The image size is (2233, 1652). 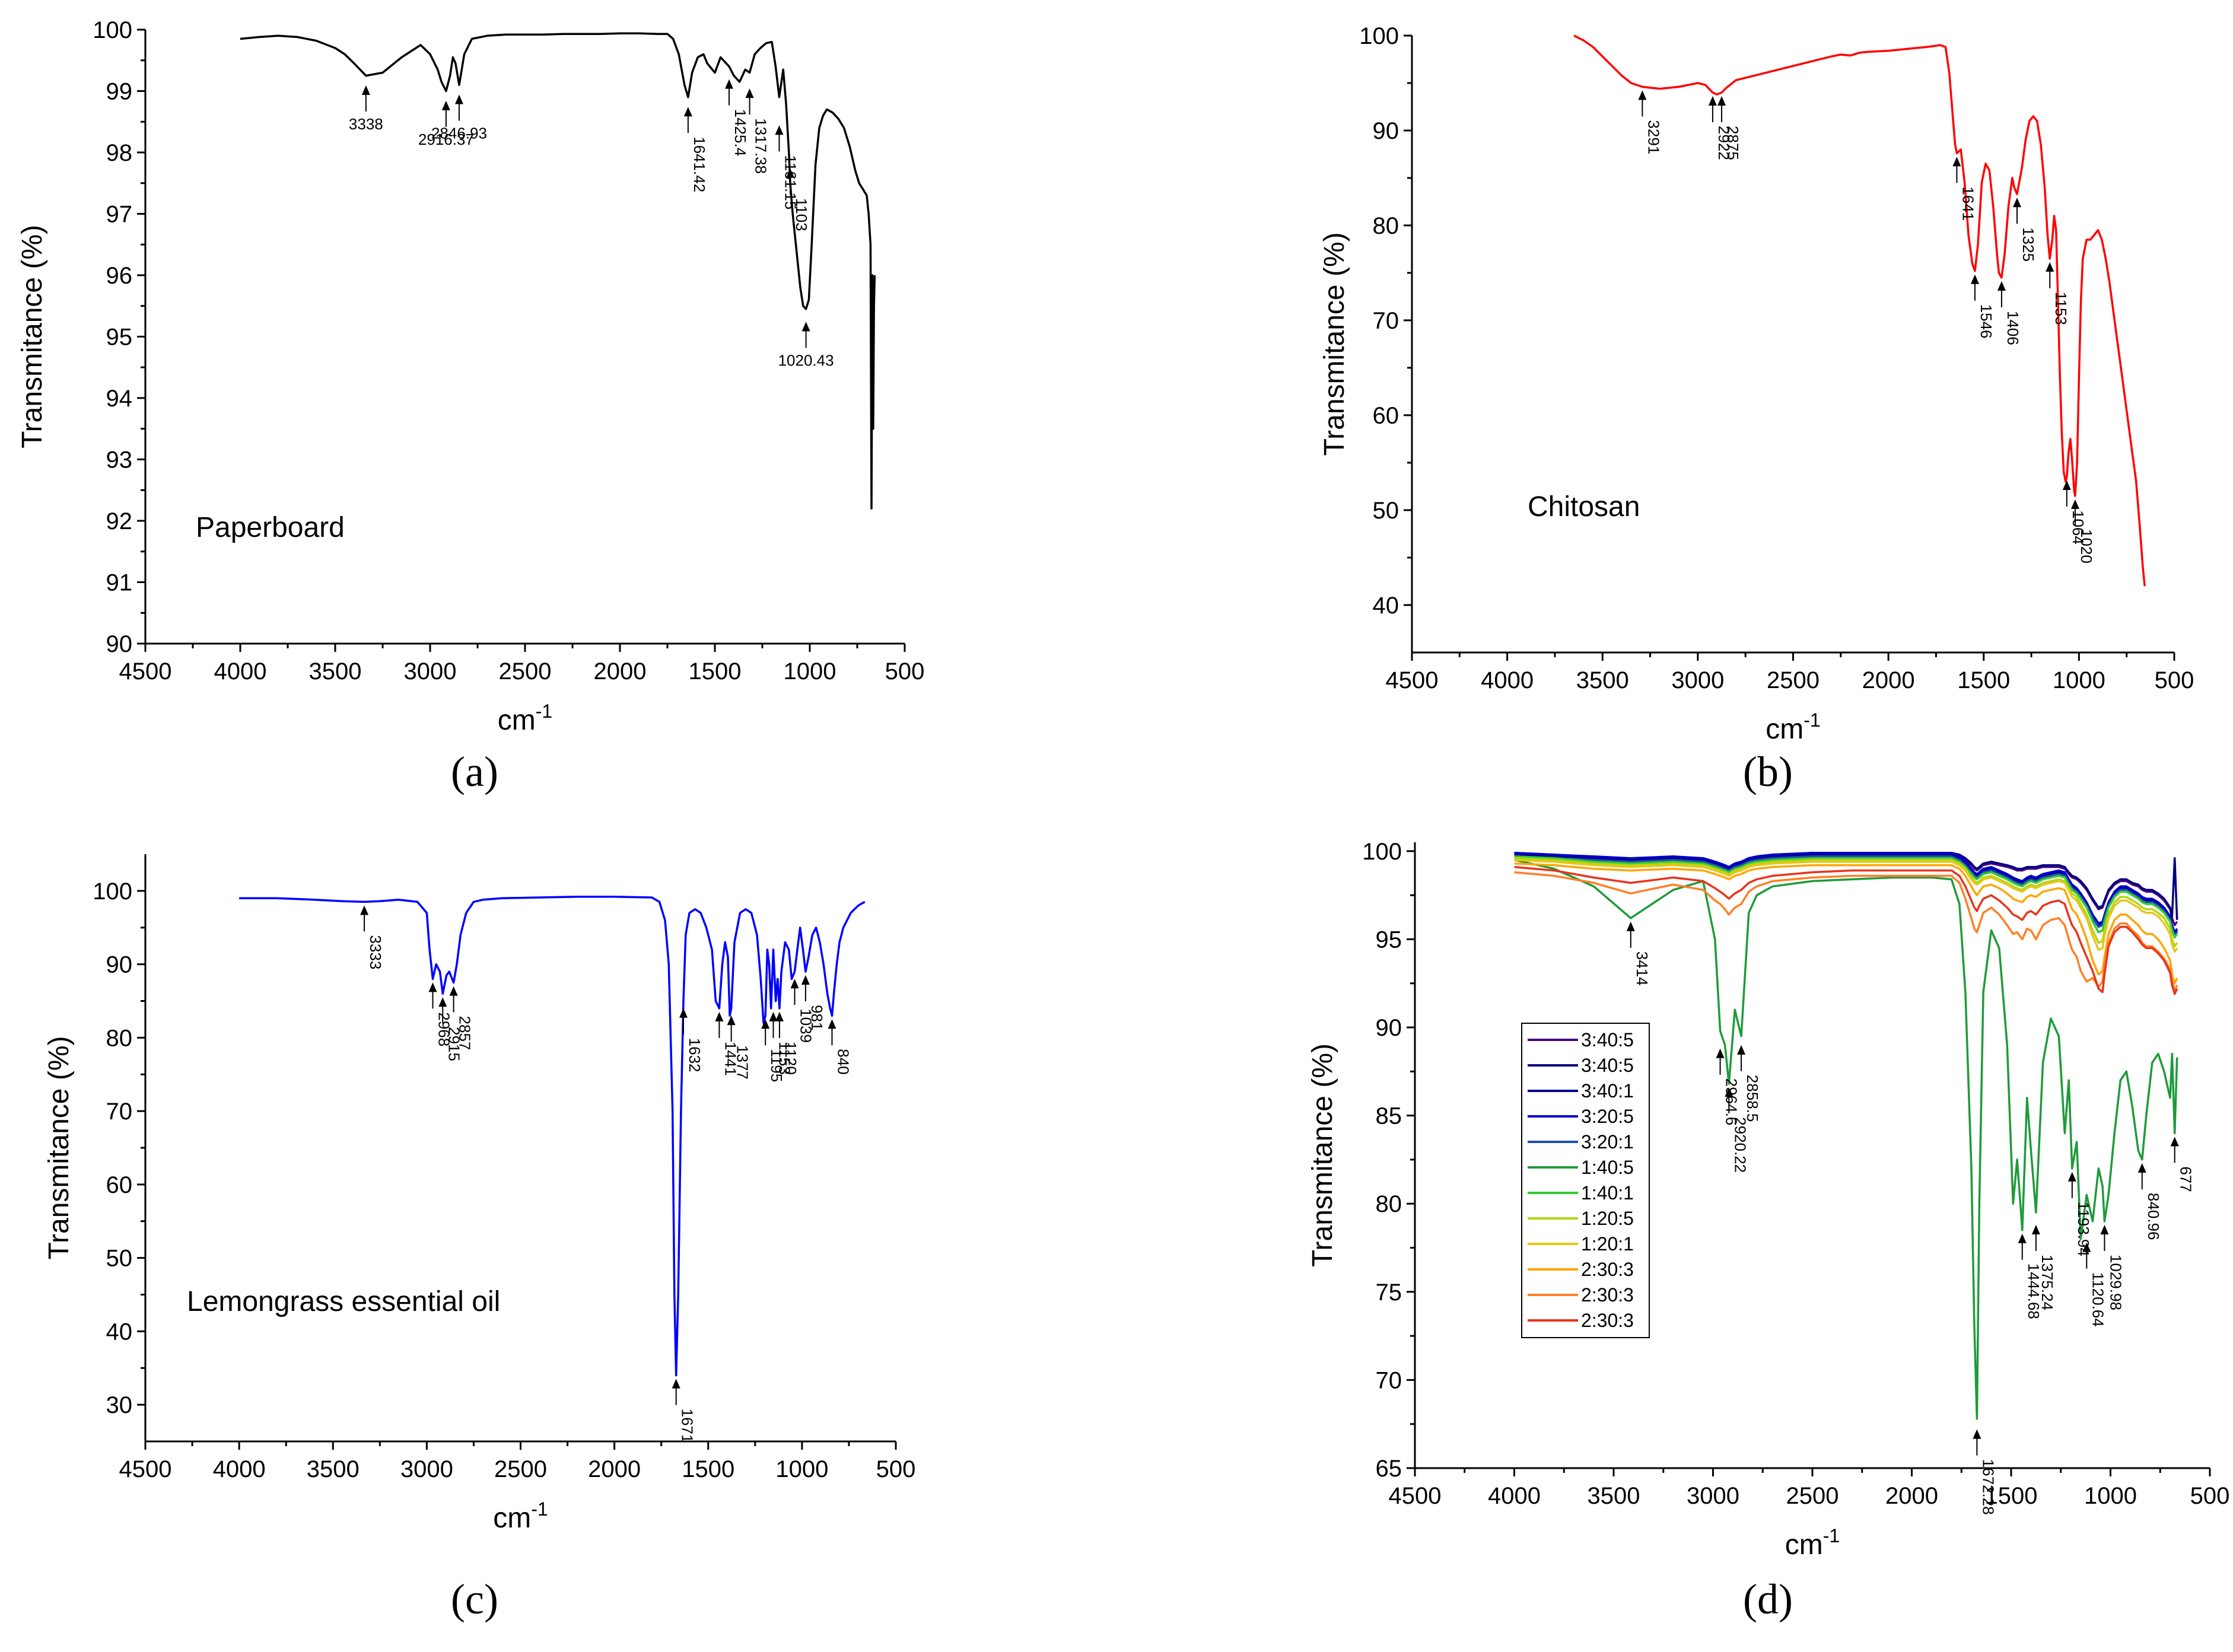 I want to click on legend-label: 1:40:1, so click(x=1607, y=1193).